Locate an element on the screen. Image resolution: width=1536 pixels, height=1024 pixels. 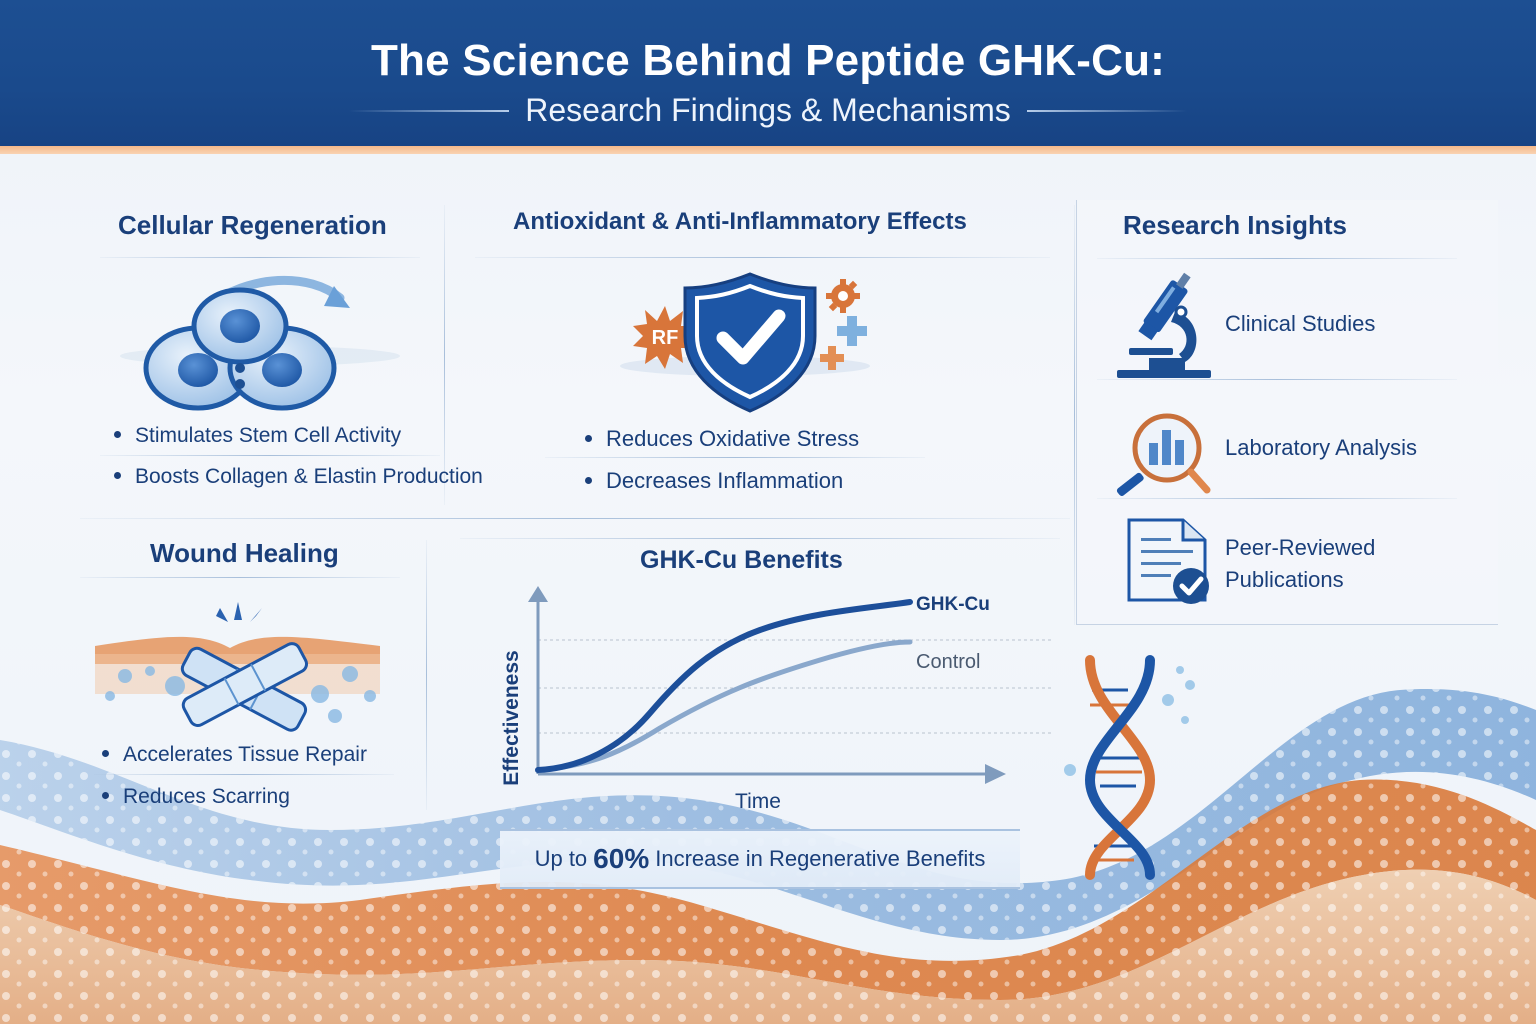
subtitle-divider-right is located at coordinates (1106, 110).